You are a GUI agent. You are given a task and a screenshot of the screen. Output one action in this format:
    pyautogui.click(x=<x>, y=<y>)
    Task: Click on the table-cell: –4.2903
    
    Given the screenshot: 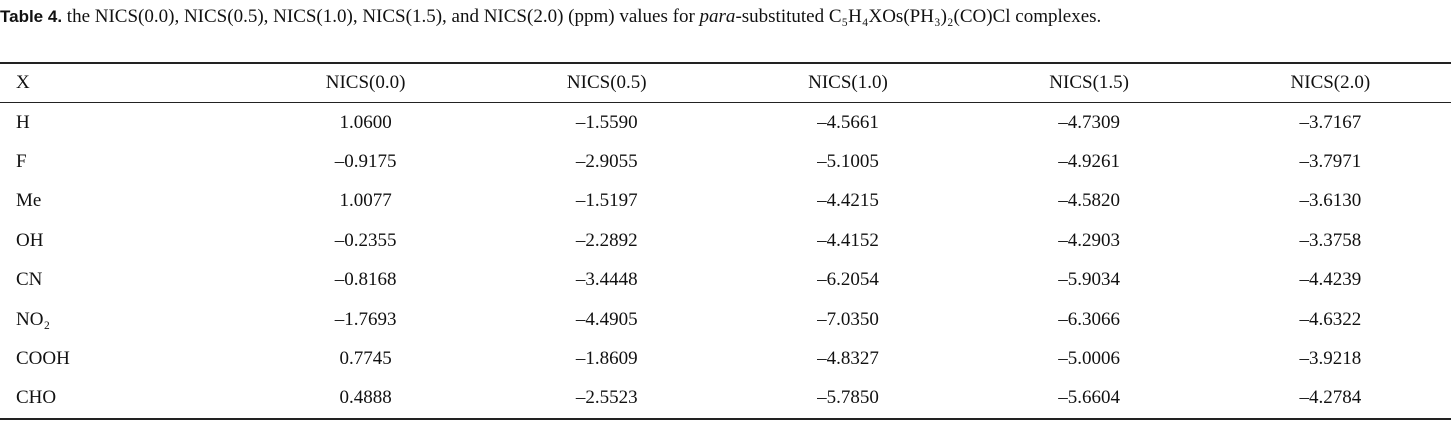 What is the action you would take?
    pyautogui.click(x=1089, y=240)
    